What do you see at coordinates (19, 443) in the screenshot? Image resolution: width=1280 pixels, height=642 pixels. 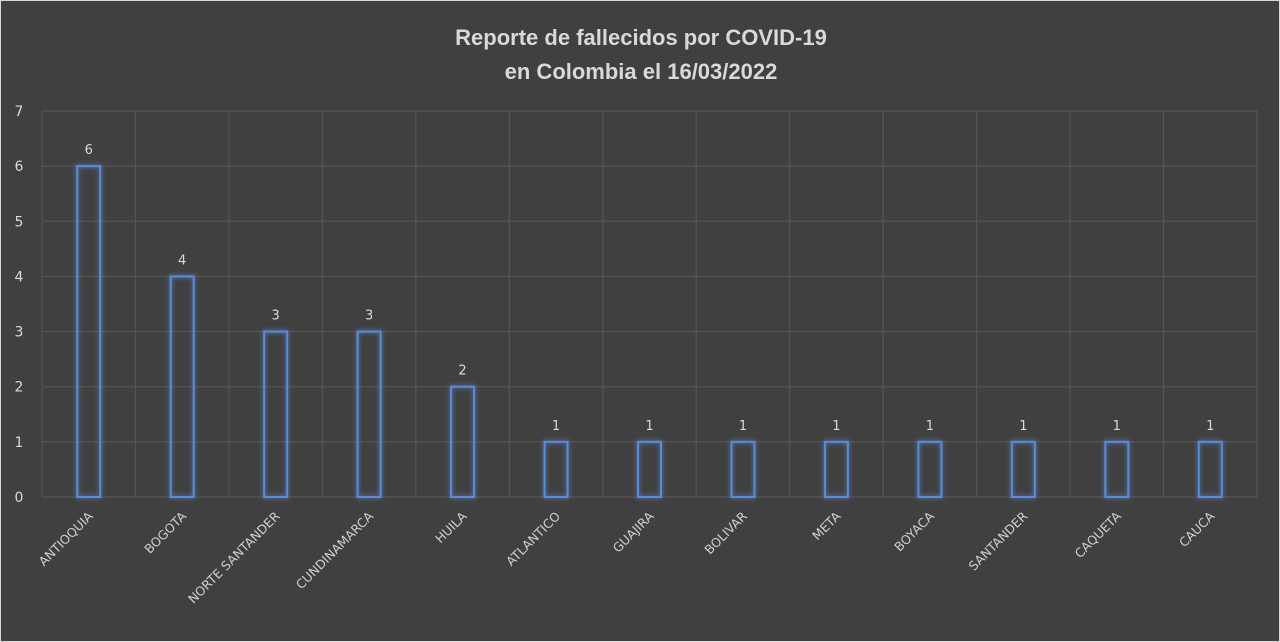 I see `y-tick-label: 1` at bounding box center [19, 443].